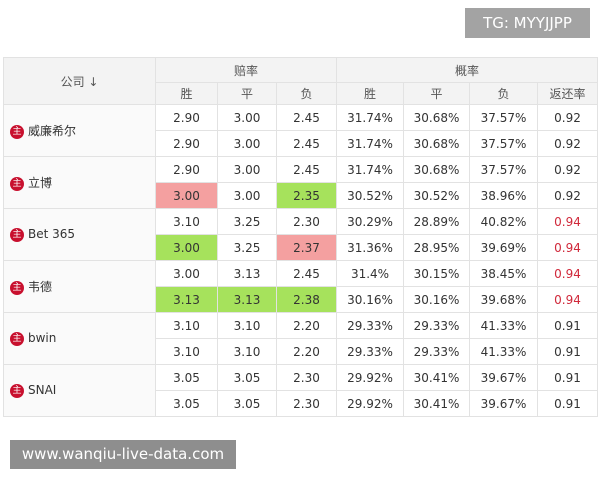 The width and height of the screenshot is (600, 480). Describe the element at coordinates (503, 195) in the screenshot. I see `value-cell: 38.96%` at that location.